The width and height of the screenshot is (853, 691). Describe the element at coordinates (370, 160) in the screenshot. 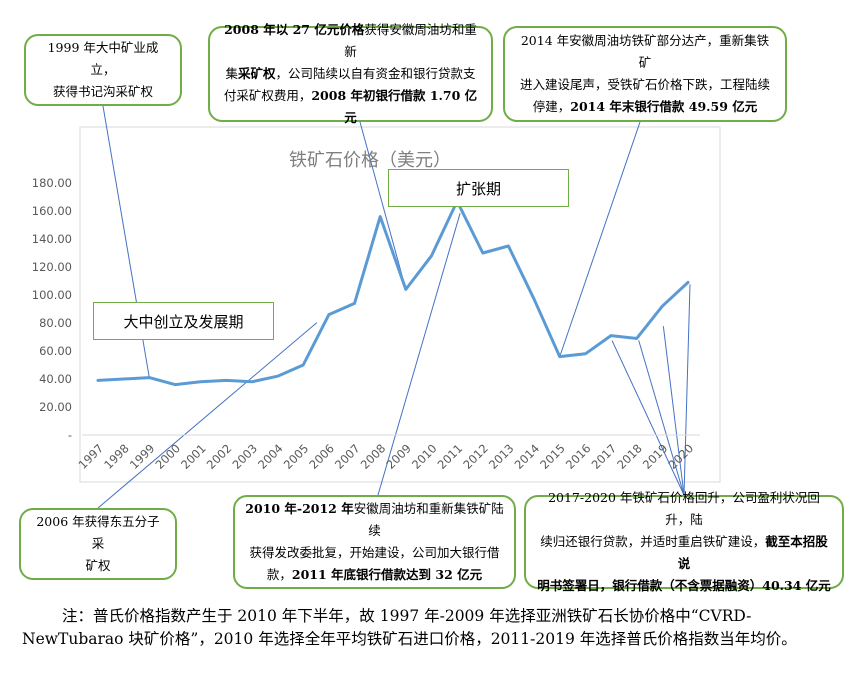

I see `chart-title: 铁矿石价格（美元）` at that location.